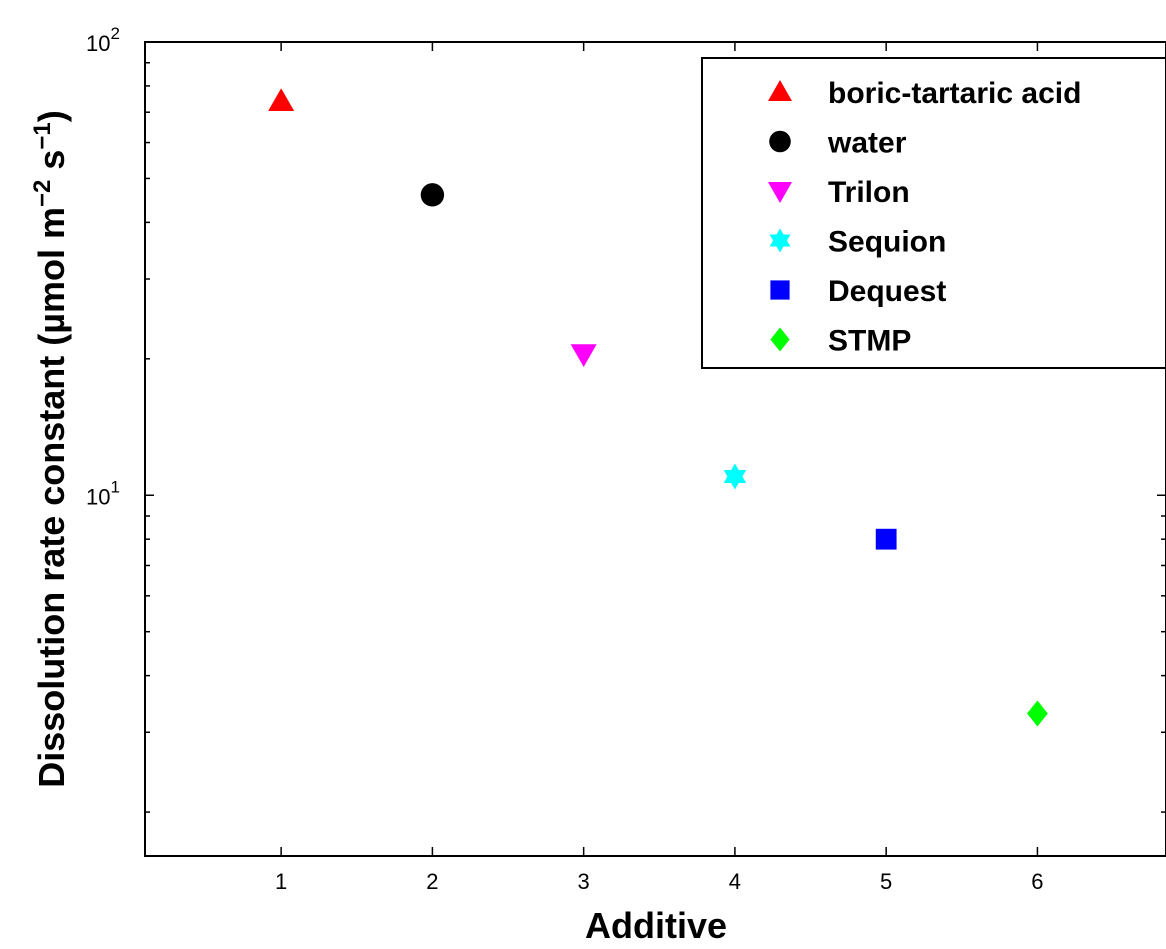 The image size is (1166, 949). I want to click on data-point-dequest, so click(886, 539).